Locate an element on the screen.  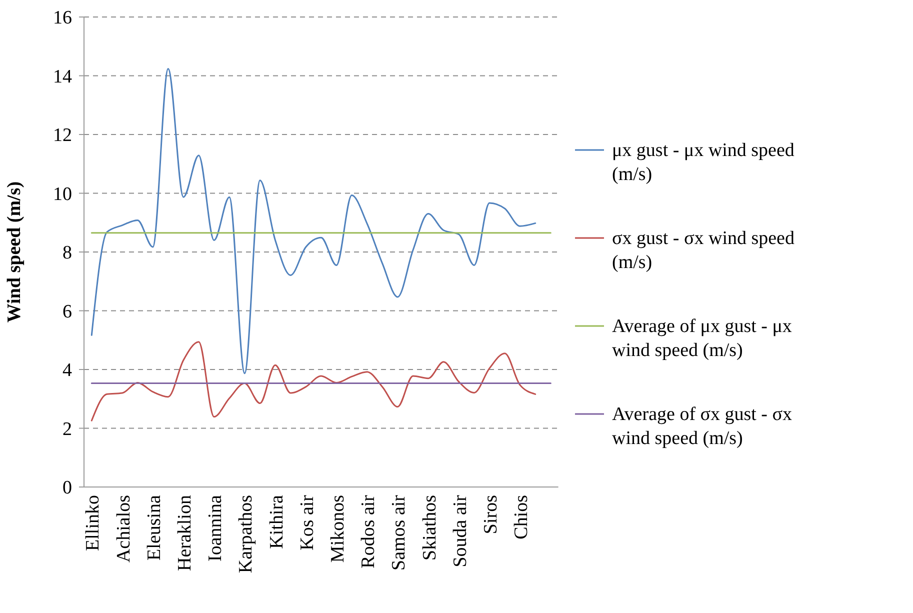
y-axis-title: Wind speed (m/s) is located at coordinates (14, 252).